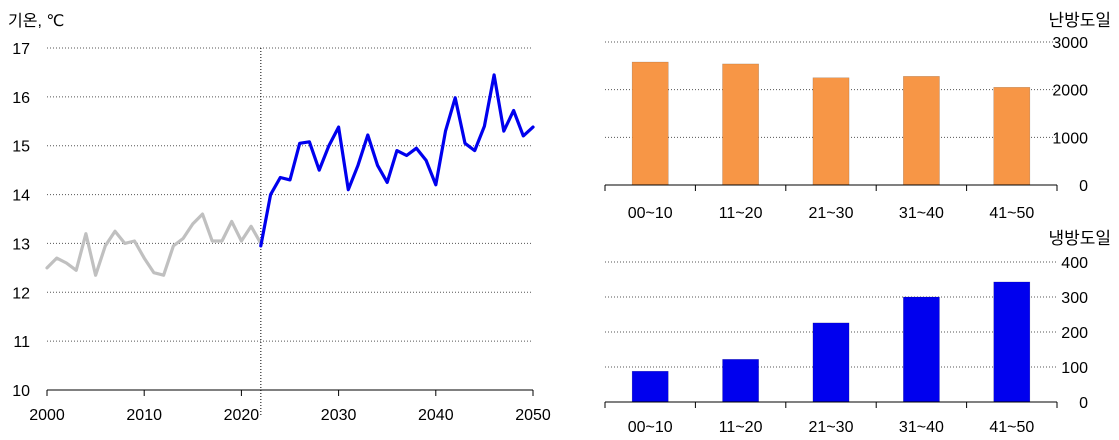 This screenshot has height=440, width=1119. What do you see at coordinates (36, 21) in the screenshot?
I see `y-axis-title: 기온, ℃` at bounding box center [36, 21].